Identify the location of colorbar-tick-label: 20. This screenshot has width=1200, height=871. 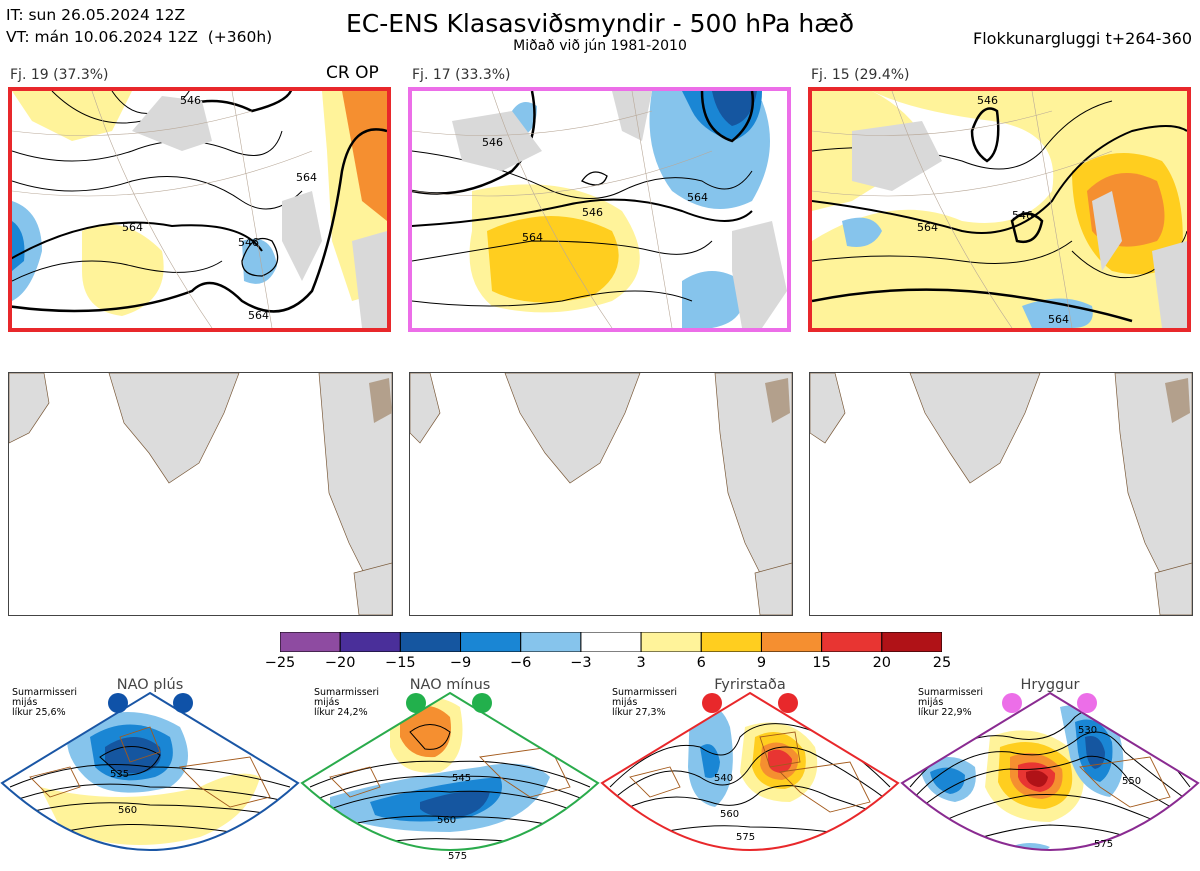
(882, 663).